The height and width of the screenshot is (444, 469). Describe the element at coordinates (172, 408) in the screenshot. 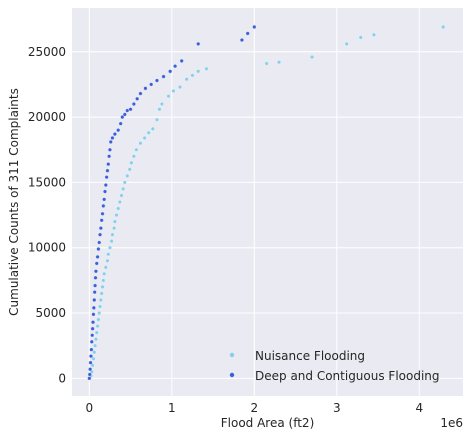

I see `x-tick-label: 1` at that location.